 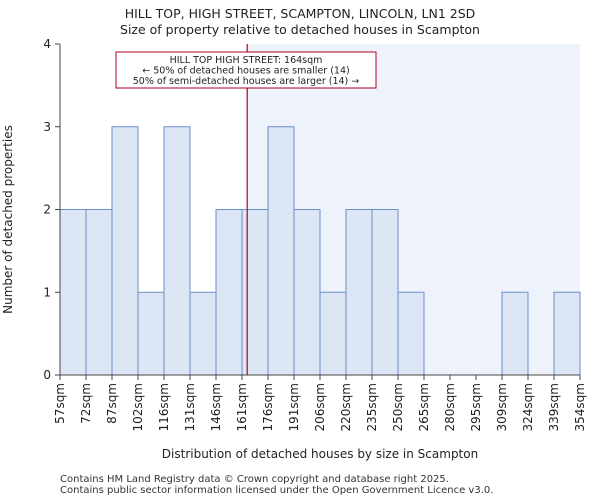 What do you see at coordinates (47, 210) in the screenshot?
I see `y-tick-label: 2` at bounding box center [47, 210].